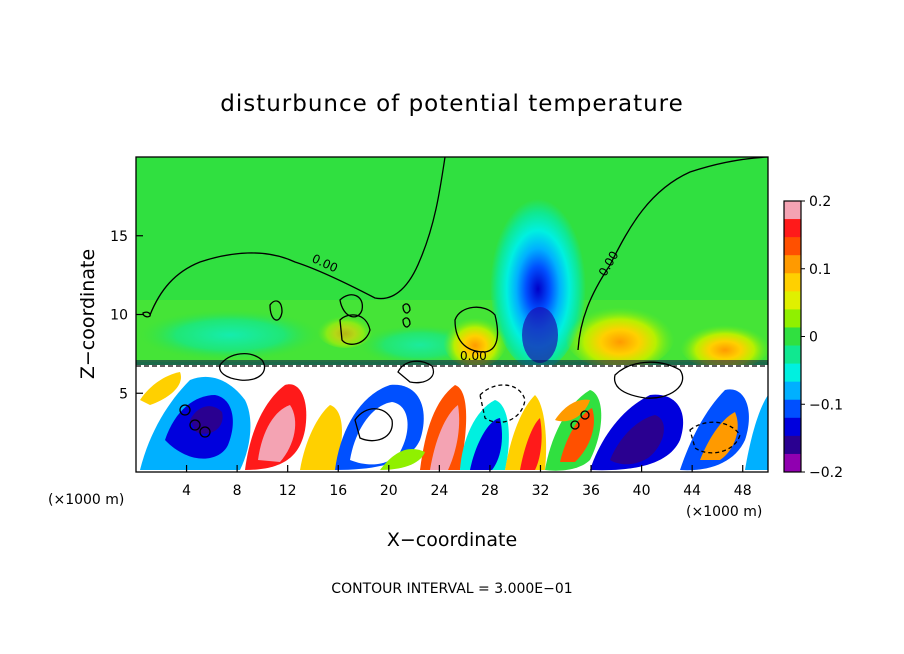  I want to click on y-tick-label: 5, so click(123, 394).